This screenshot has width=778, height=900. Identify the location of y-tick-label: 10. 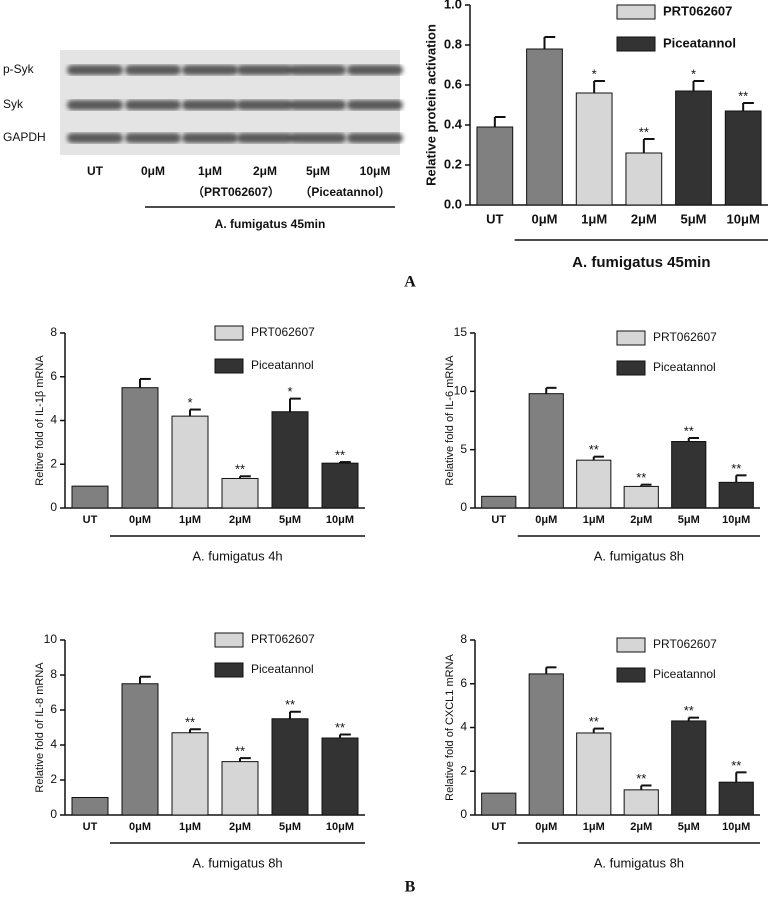
(51, 639).